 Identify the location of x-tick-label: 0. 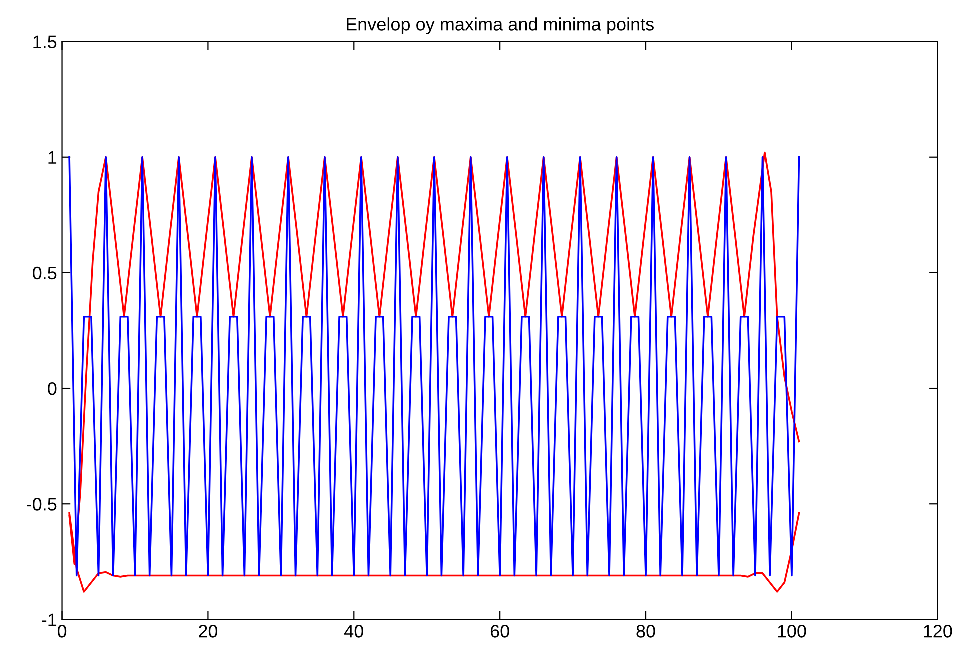
(62, 631).